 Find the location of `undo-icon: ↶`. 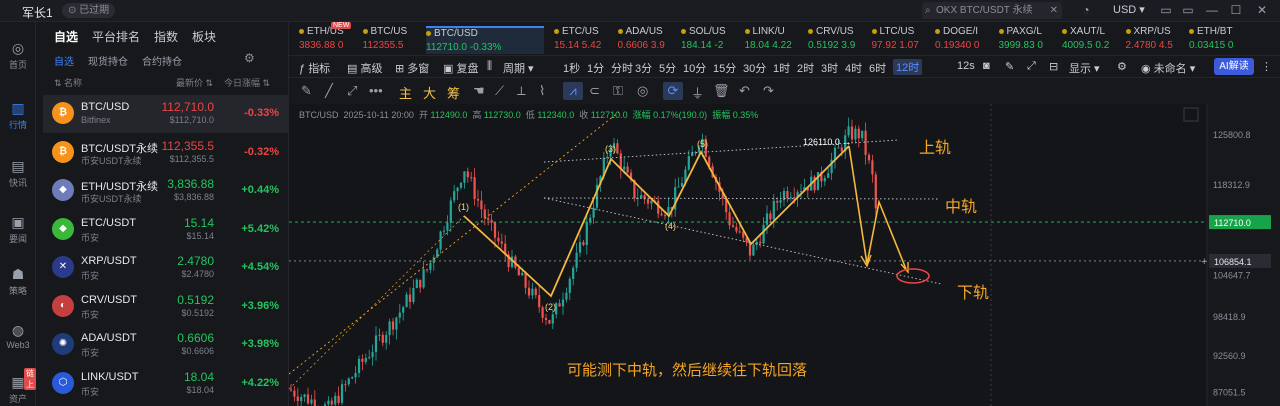

undo-icon: ↶ is located at coordinates (744, 90).